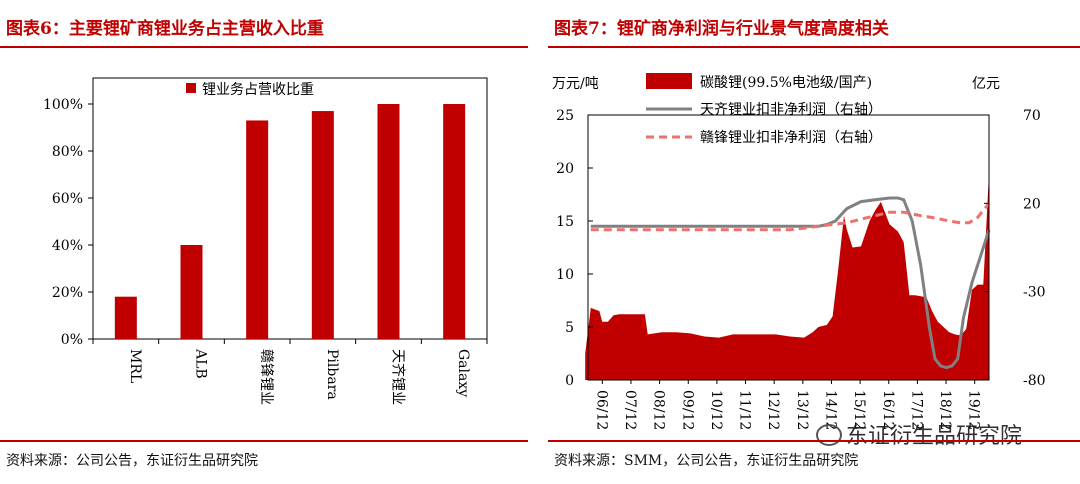  What do you see at coordinates (565, 116) in the screenshot?
I see `y-left-tick-label: 25` at bounding box center [565, 116].